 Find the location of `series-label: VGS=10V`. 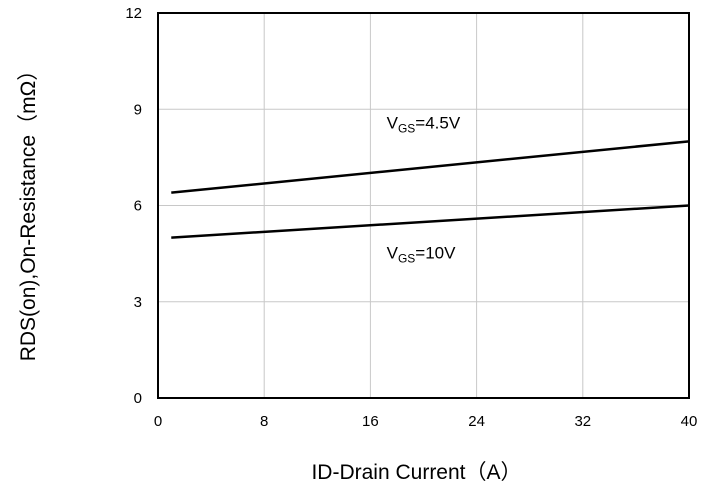

series-label: VGS=10V is located at coordinates (422, 255).